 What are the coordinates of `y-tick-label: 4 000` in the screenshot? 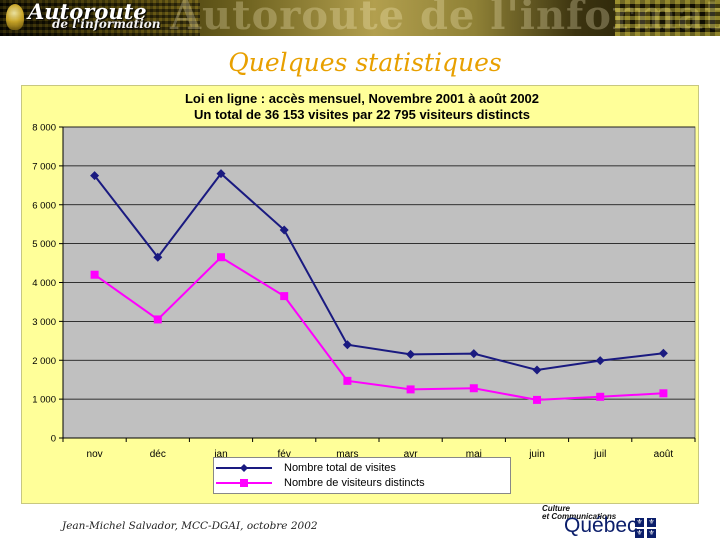 It's located at (44, 283).